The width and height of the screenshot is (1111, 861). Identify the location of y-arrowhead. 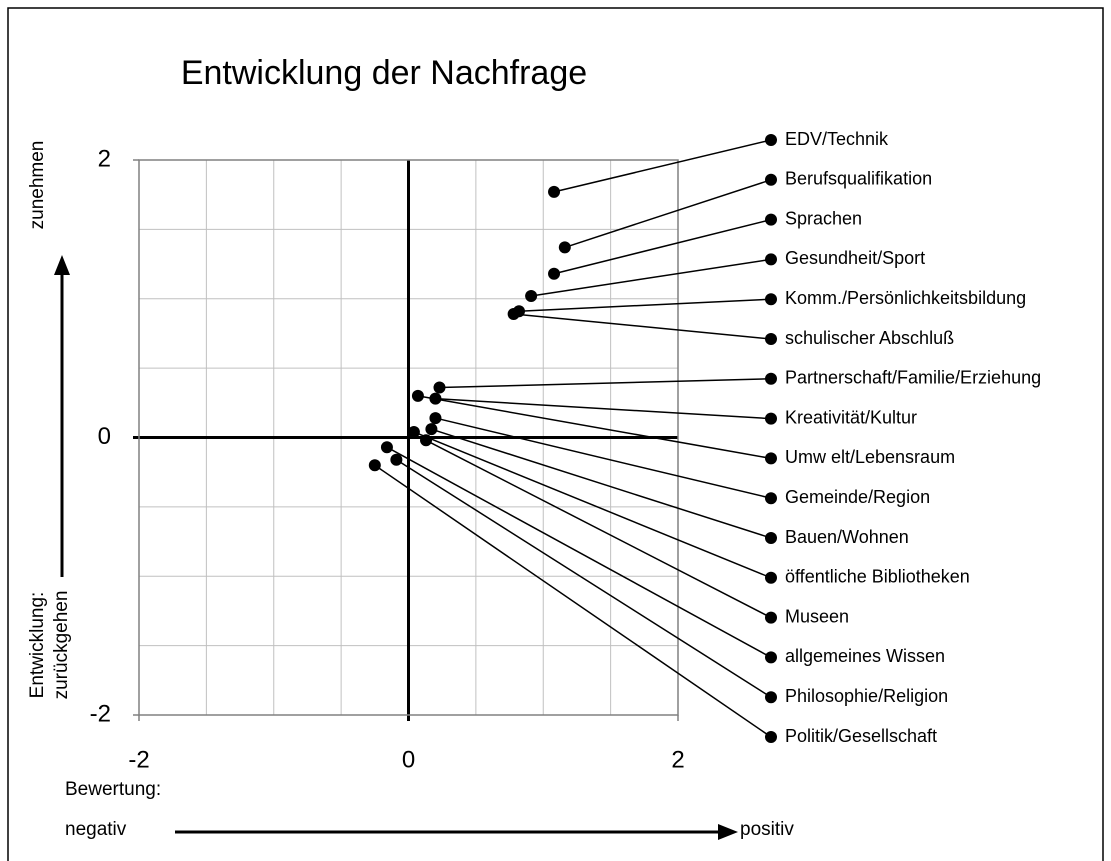
(62, 265).